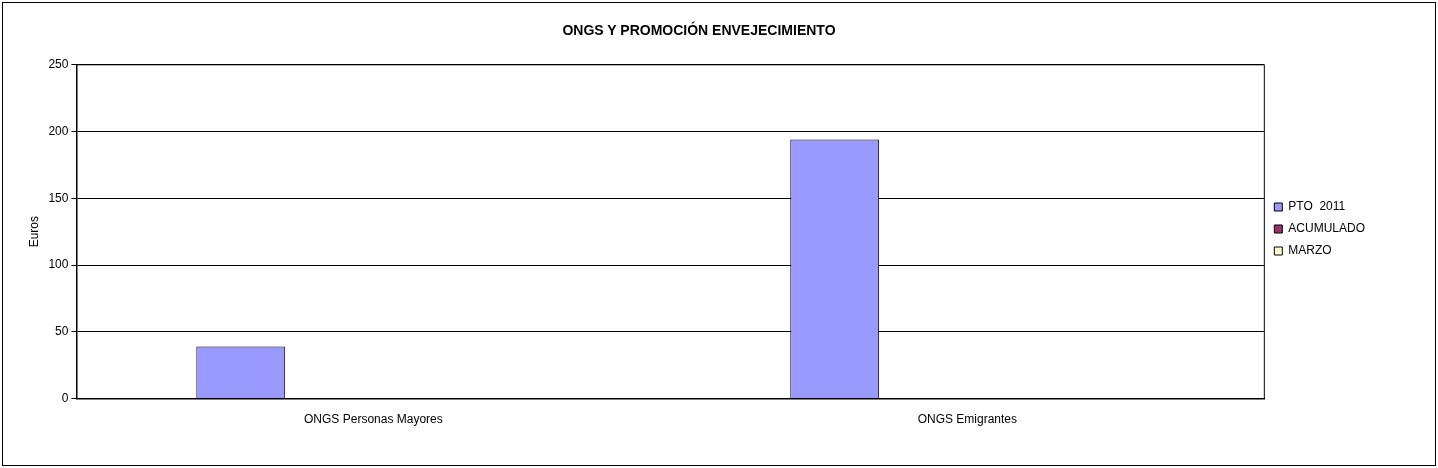  I want to click on x-tick-label: ONGS Emigrantes, so click(967, 419).